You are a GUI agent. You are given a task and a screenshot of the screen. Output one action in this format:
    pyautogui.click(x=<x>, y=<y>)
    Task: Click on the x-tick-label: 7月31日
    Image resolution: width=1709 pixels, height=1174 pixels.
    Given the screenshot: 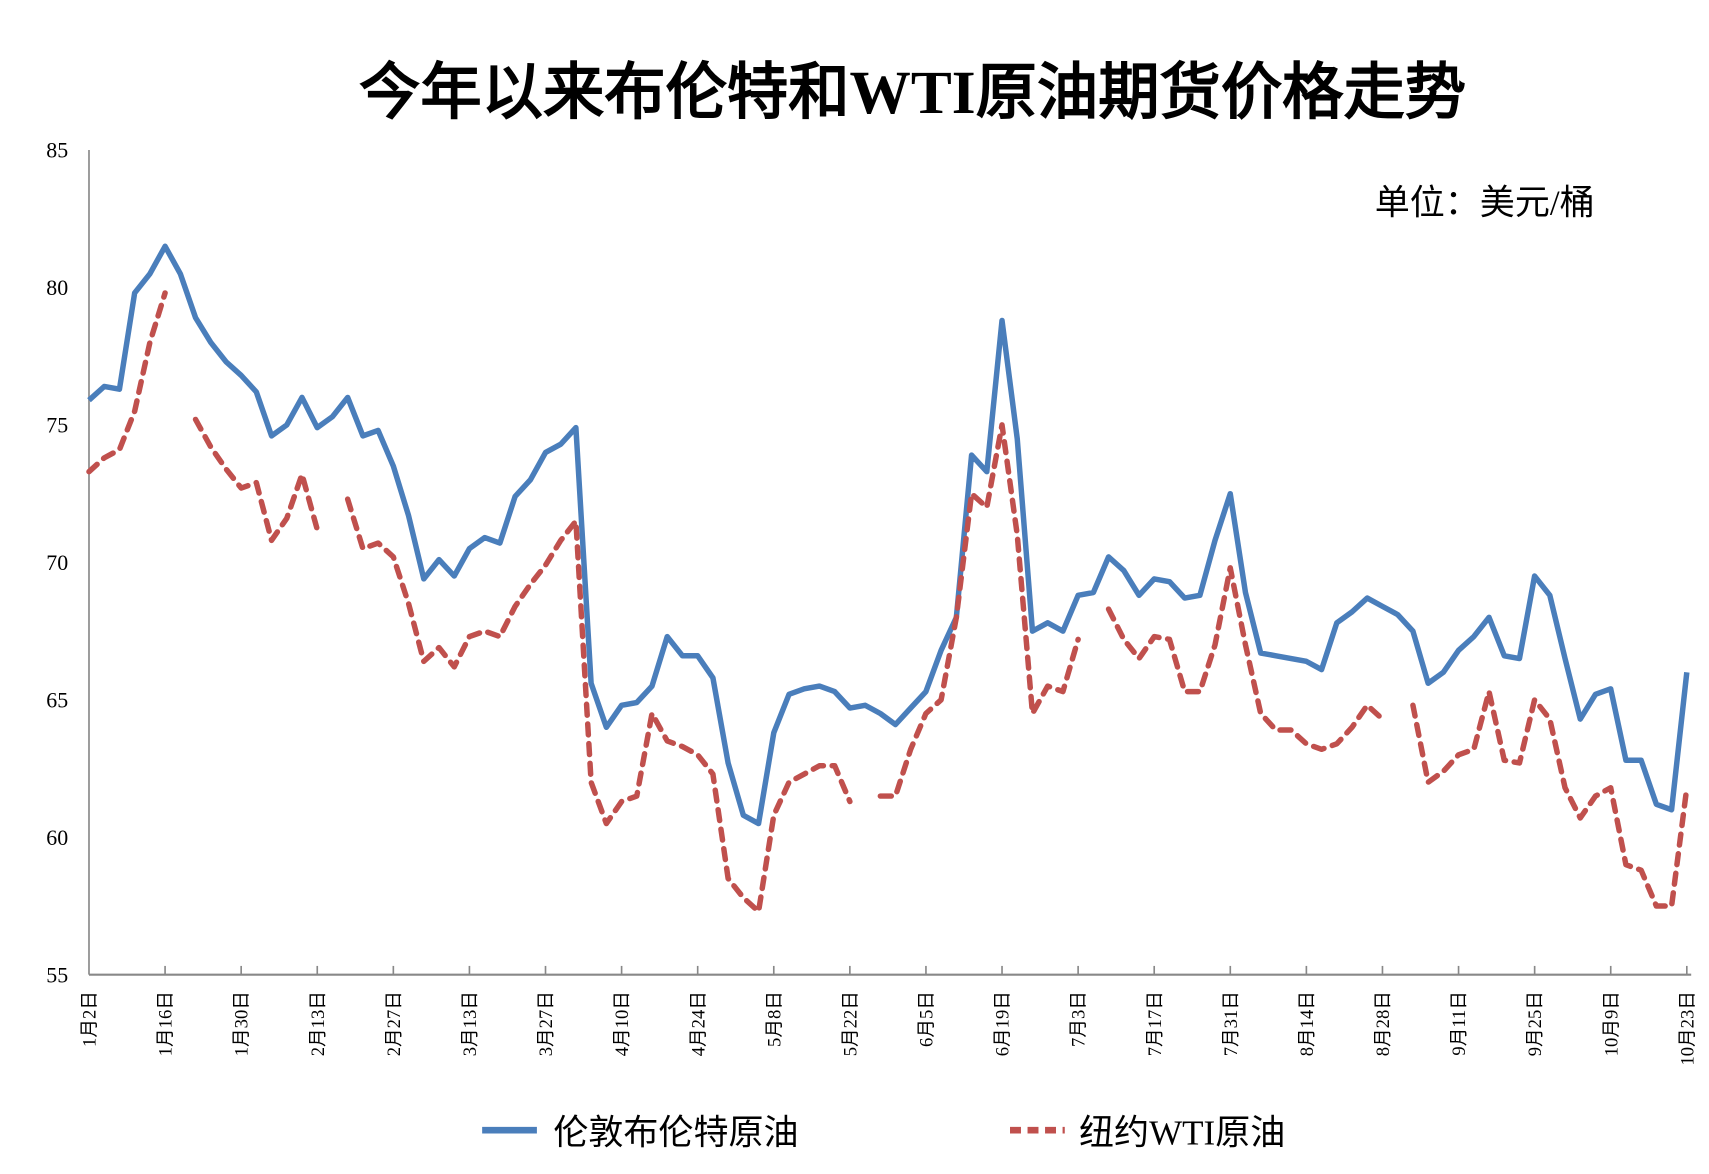 What is the action you would take?
    pyautogui.click(x=1231, y=1023)
    